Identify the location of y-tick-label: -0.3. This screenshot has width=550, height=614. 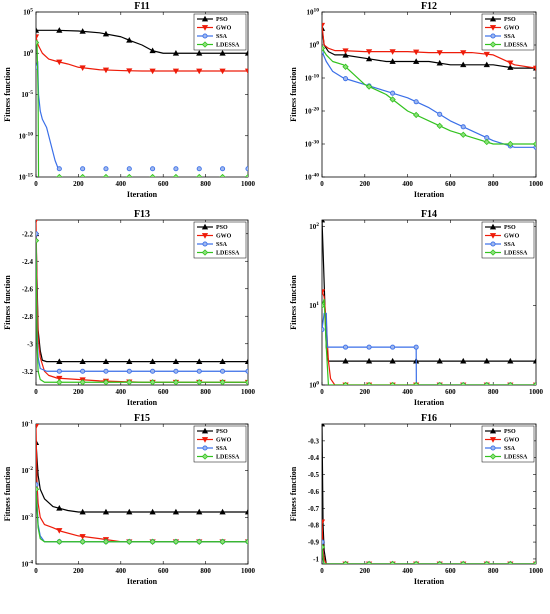
(314, 441).